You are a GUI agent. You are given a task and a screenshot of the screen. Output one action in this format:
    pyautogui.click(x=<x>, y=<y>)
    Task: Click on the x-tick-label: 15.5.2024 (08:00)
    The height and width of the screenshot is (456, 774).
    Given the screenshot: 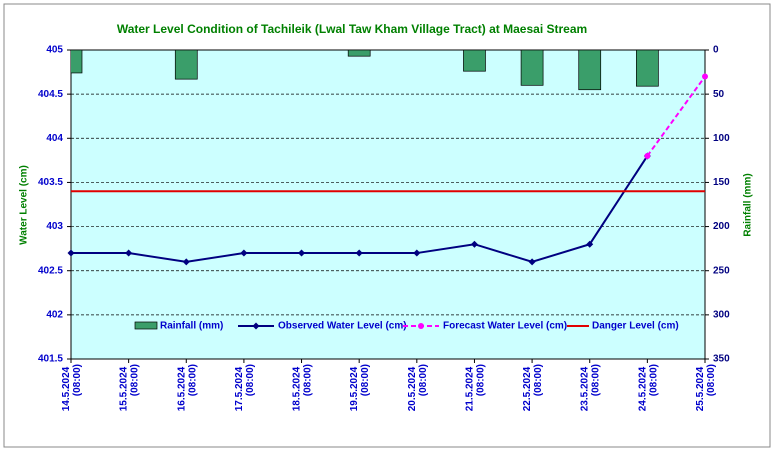 What is the action you would take?
    pyautogui.click(x=129, y=387)
    